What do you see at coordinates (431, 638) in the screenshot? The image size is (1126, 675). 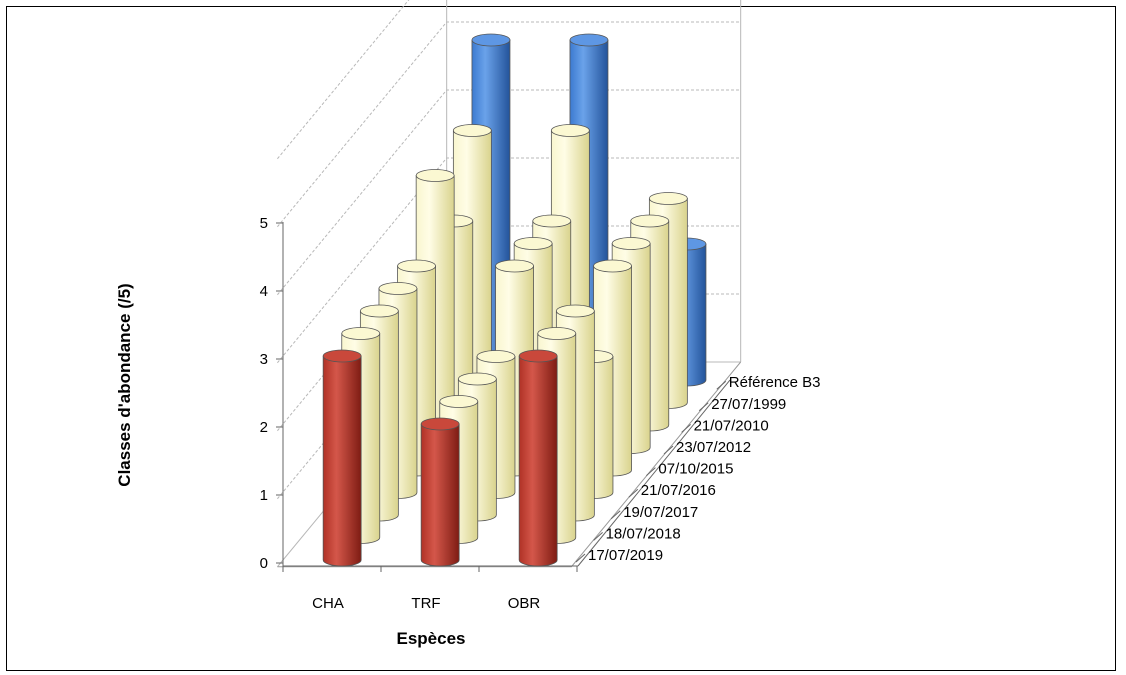 I see `x-axis-title: Espèces` at bounding box center [431, 638].